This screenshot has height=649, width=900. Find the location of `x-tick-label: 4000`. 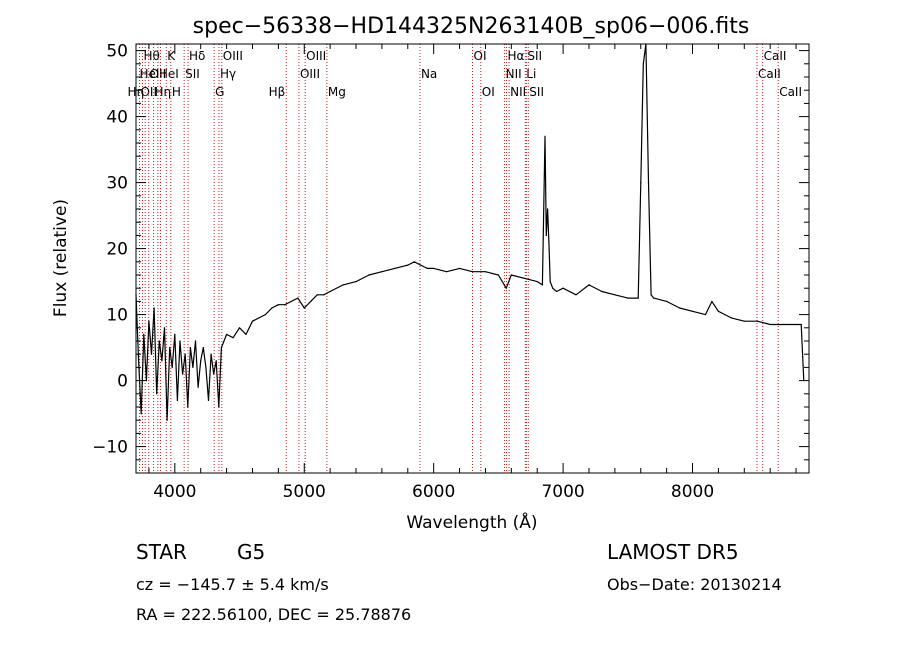

x-tick-label: 4000 is located at coordinates (174, 492).